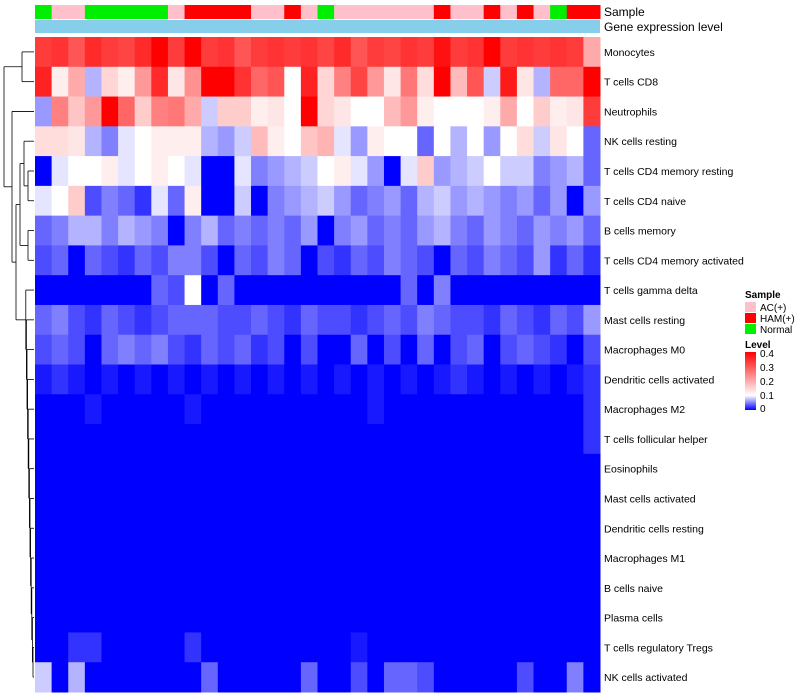 The image size is (800, 700). What do you see at coordinates (767, 396) in the screenshot?
I see `legend-level-tick-0.1: 0.1` at bounding box center [767, 396].